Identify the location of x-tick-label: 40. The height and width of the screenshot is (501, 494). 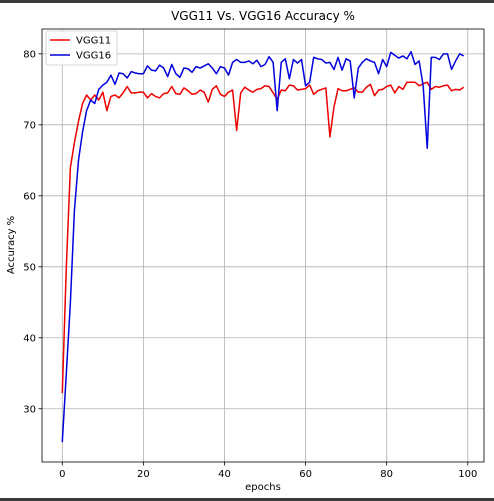
(224, 474).